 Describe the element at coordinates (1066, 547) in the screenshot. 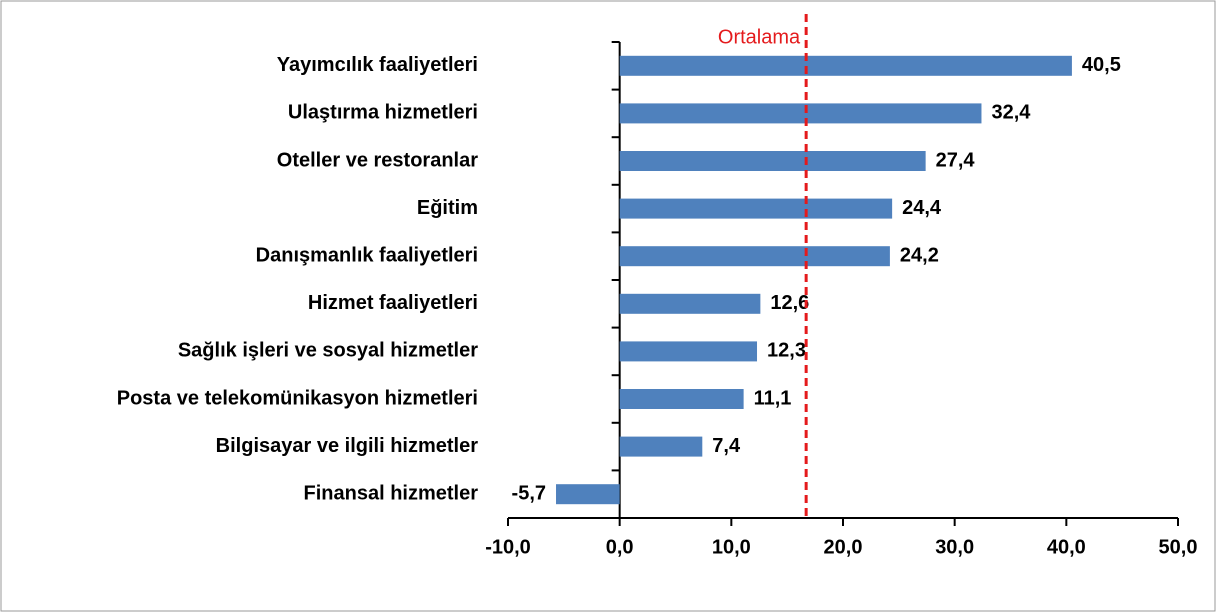

I see `x-tick-label: 40,0` at that location.